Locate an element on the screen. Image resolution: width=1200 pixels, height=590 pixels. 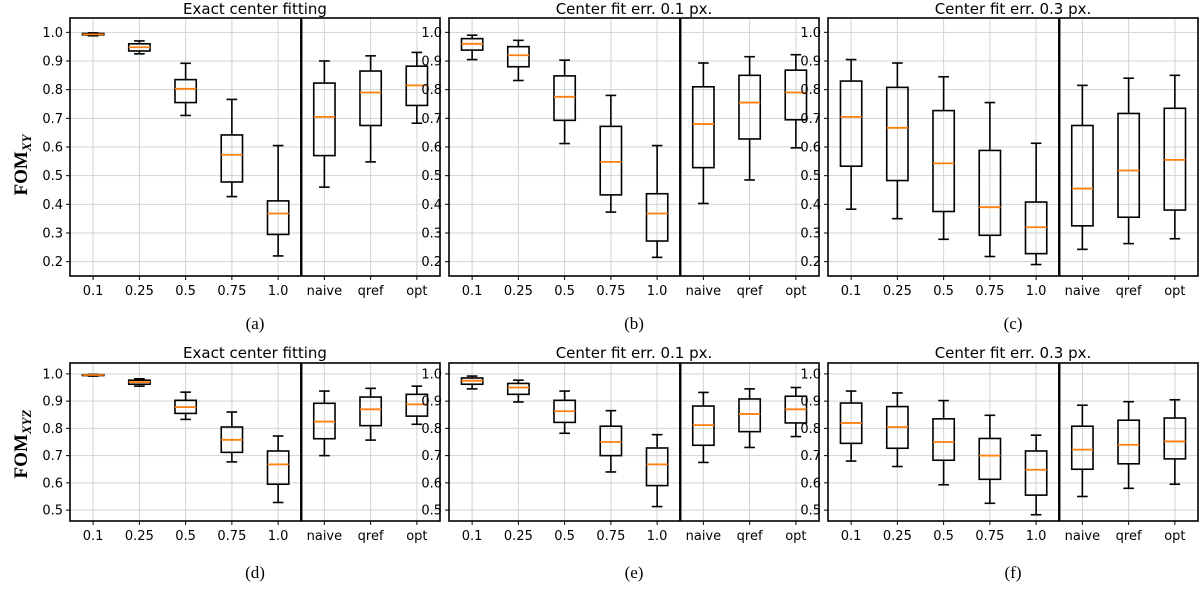
panel-caption: (c) is located at coordinates (1013, 323).